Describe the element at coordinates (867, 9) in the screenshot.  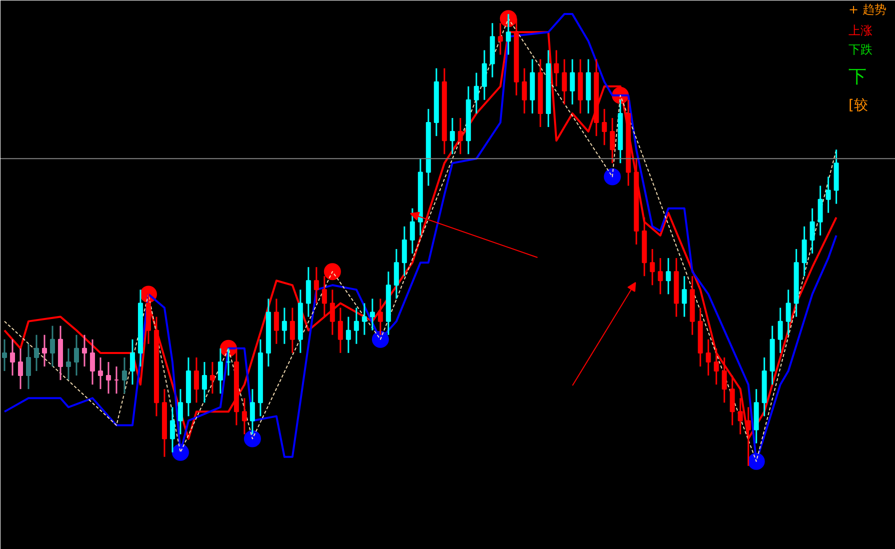
I see `text: + 趋势` at that location.